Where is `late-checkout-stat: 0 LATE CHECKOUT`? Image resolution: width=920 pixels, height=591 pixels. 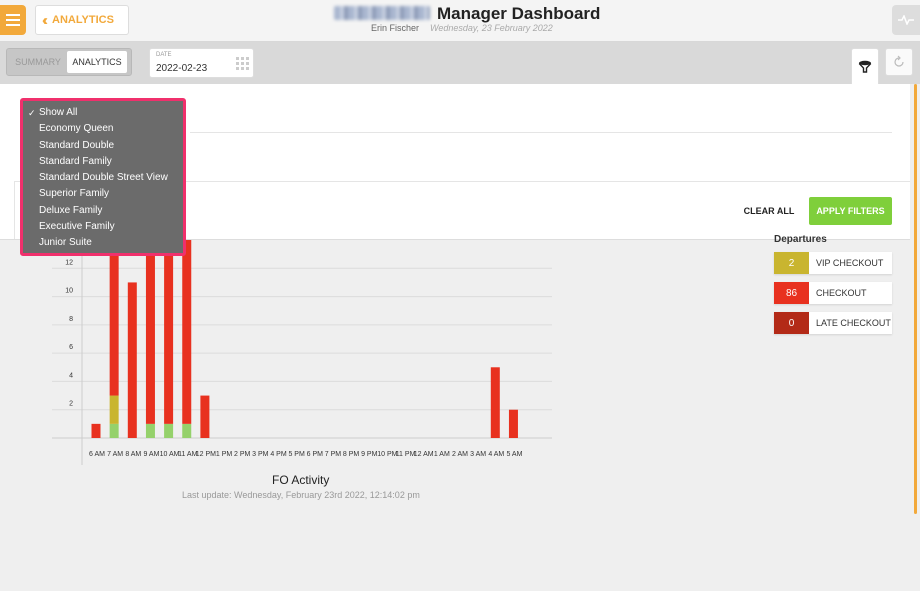 late-checkout-stat: 0 LATE CHECKOUT is located at coordinates (833, 323).